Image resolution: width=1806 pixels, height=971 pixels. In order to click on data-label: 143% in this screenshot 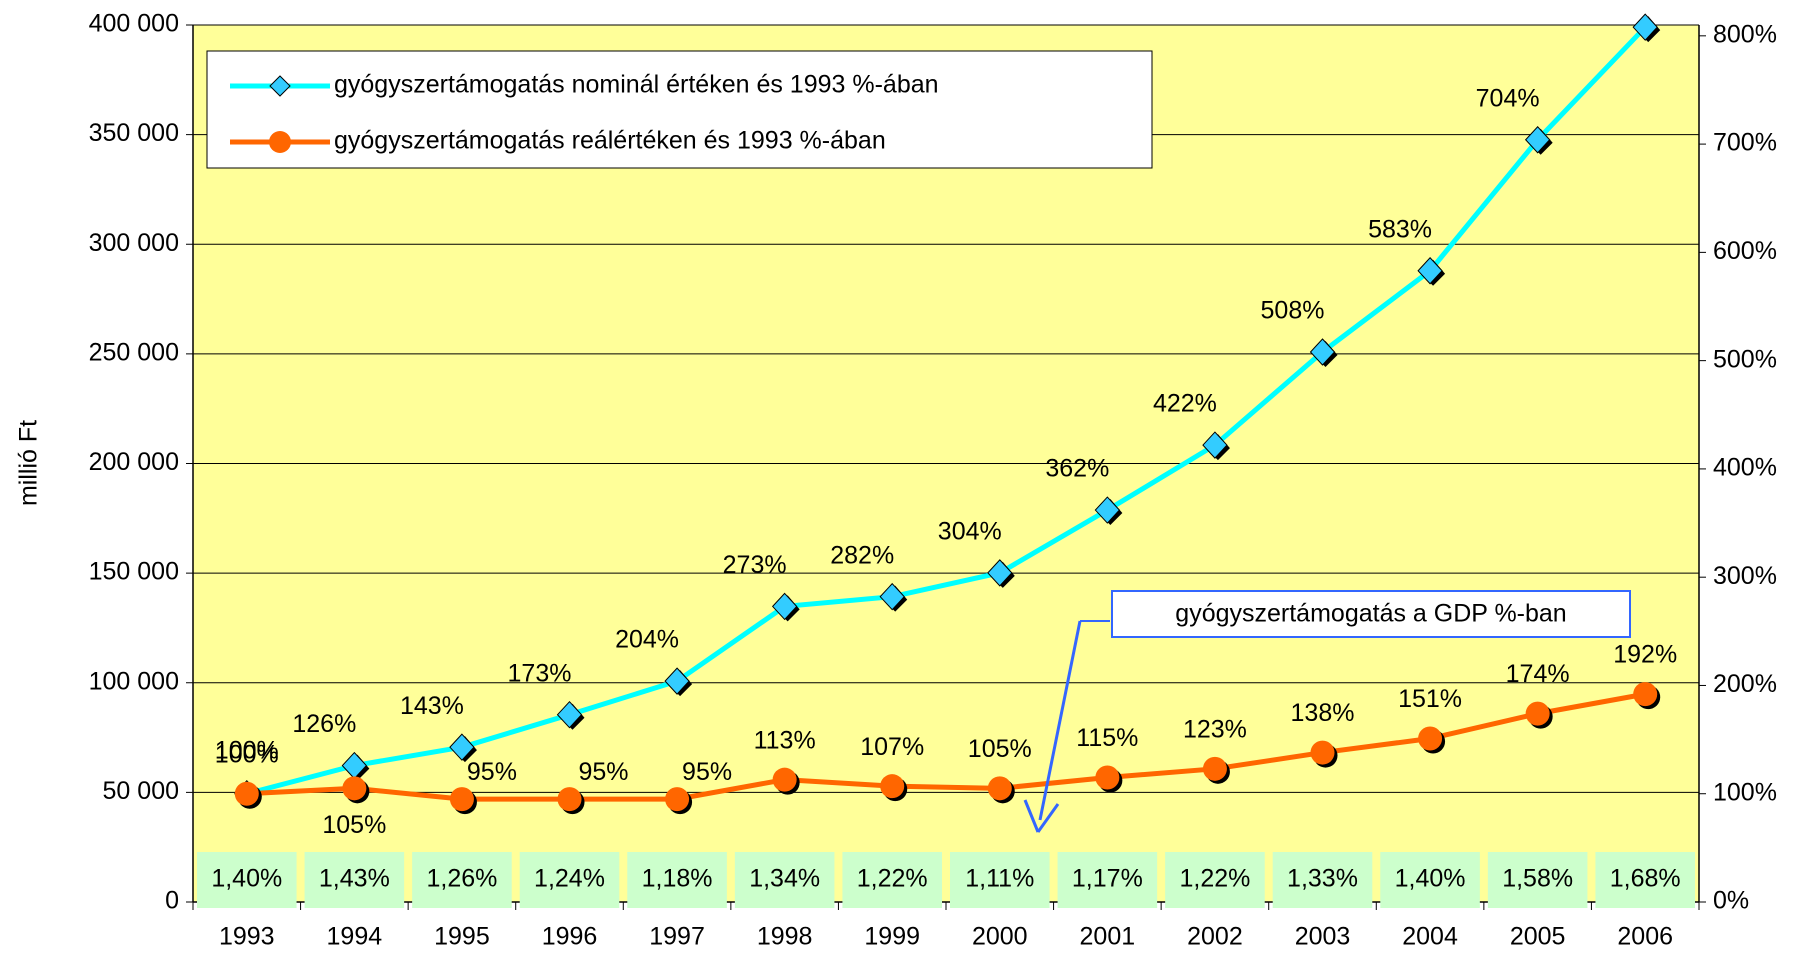, I will do `click(432, 706)`.